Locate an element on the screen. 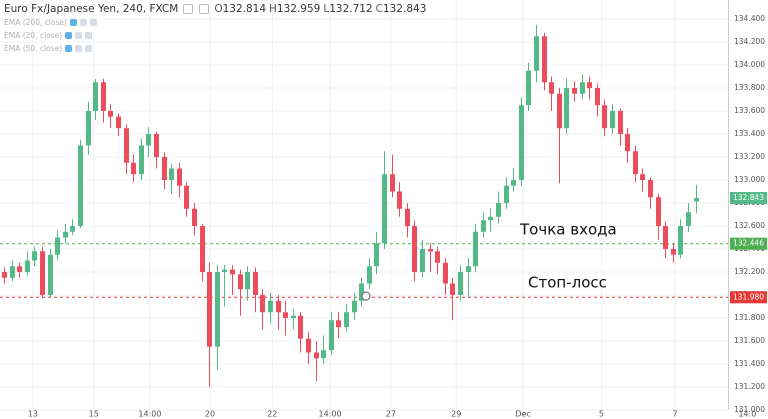 The image size is (768, 419). indicator-settings is located at coordinates (83, 22).